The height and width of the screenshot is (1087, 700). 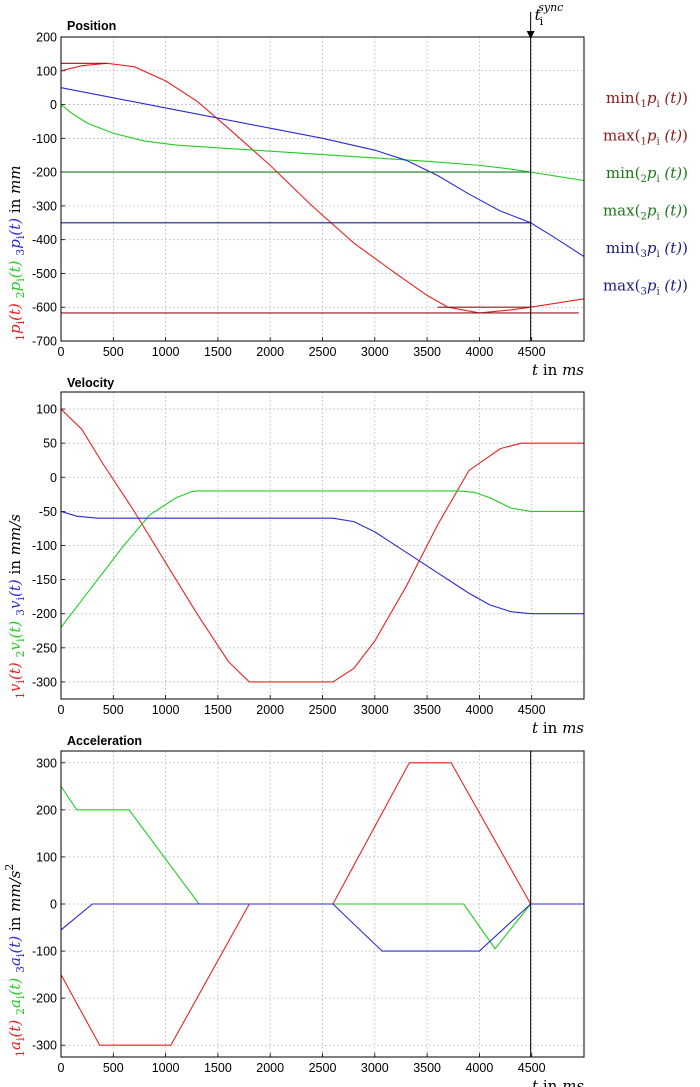 What do you see at coordinates (645, 287) in the screenshot?
I see `legend-entry: max(3pi (t))` at bounding box center [645, 287].